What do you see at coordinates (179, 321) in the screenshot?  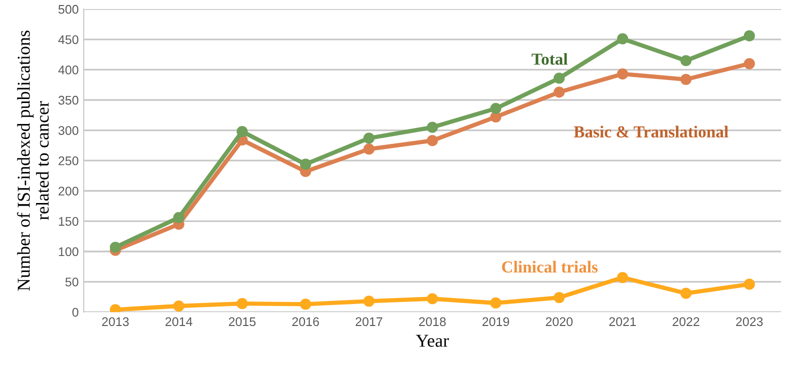 I see `x-tick-label: 2014` at bounding box center [179, 321].